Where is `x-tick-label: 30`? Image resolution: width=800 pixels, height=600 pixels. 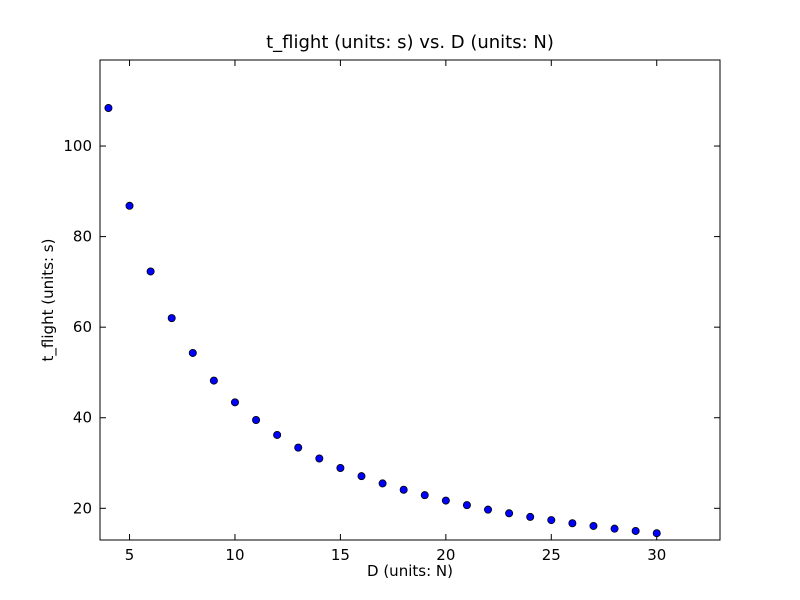 x-tick-label: 30 is located at coordinates (656, 555).